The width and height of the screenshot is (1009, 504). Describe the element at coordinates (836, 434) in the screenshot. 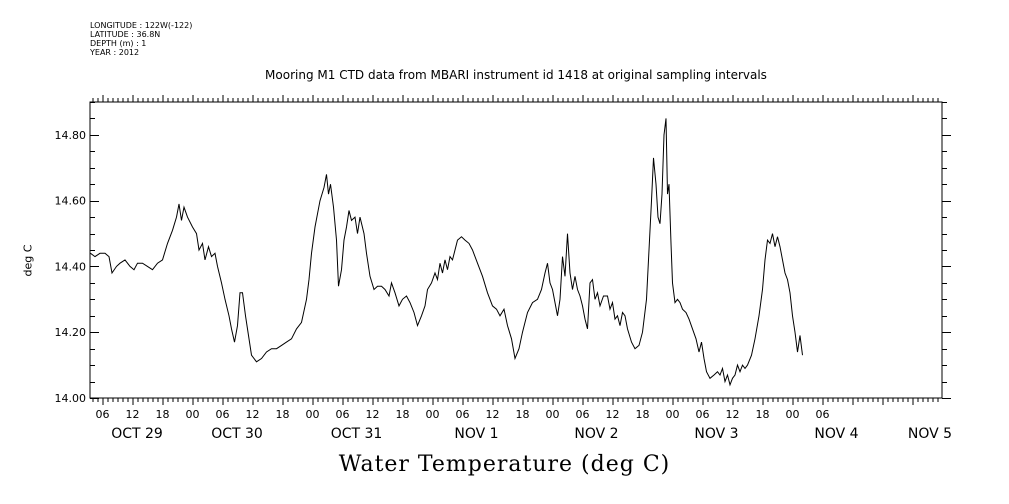

I see `x-day-label: NOV 4` at that location.